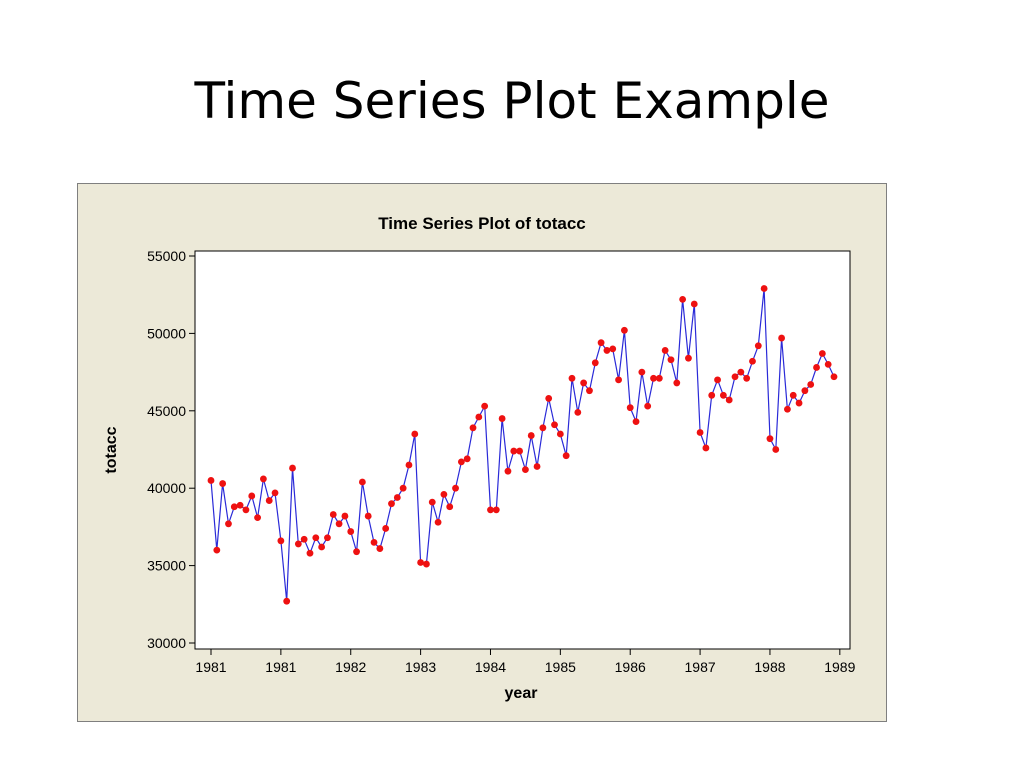 The image size is (1024, 768). What do you see at coordinates (769, 667) in the screenshot?
I see `x-tick-label: 1988` at bounding box center [769, 667].